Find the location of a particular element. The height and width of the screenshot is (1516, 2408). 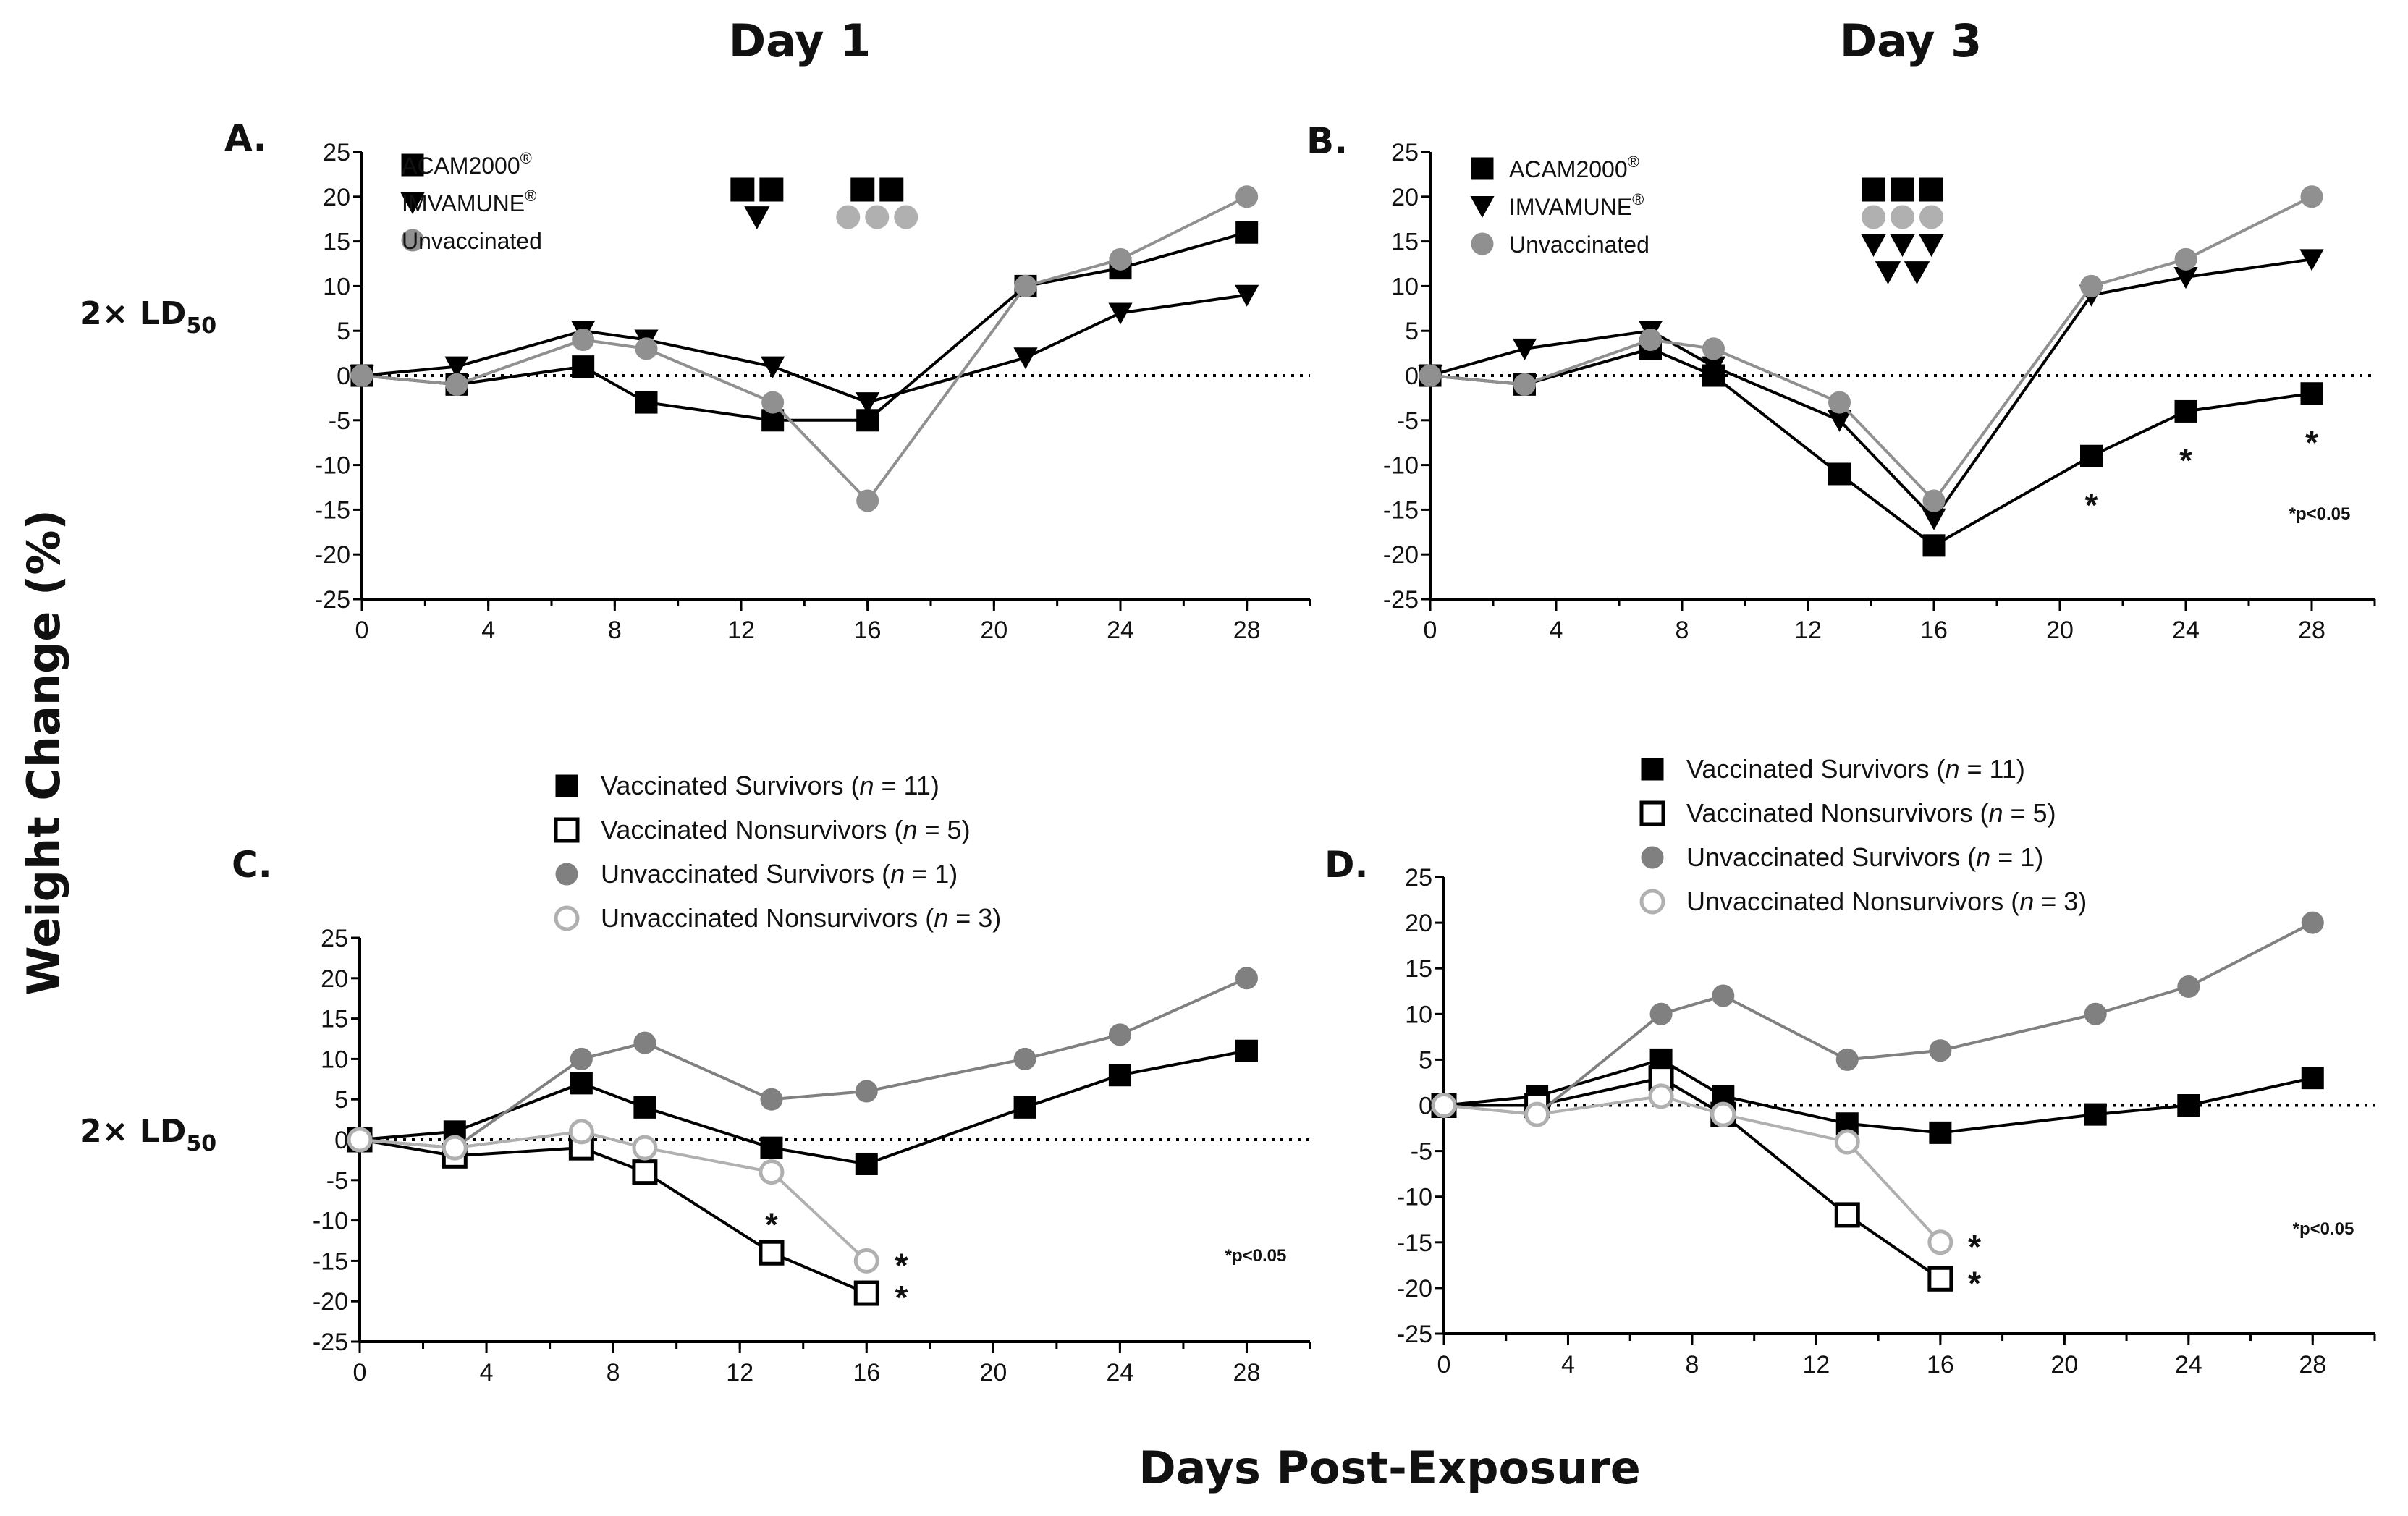

legend: ACAM2000®IMVAMUNE®Unvaccinated is located at coordinates (471, 201).